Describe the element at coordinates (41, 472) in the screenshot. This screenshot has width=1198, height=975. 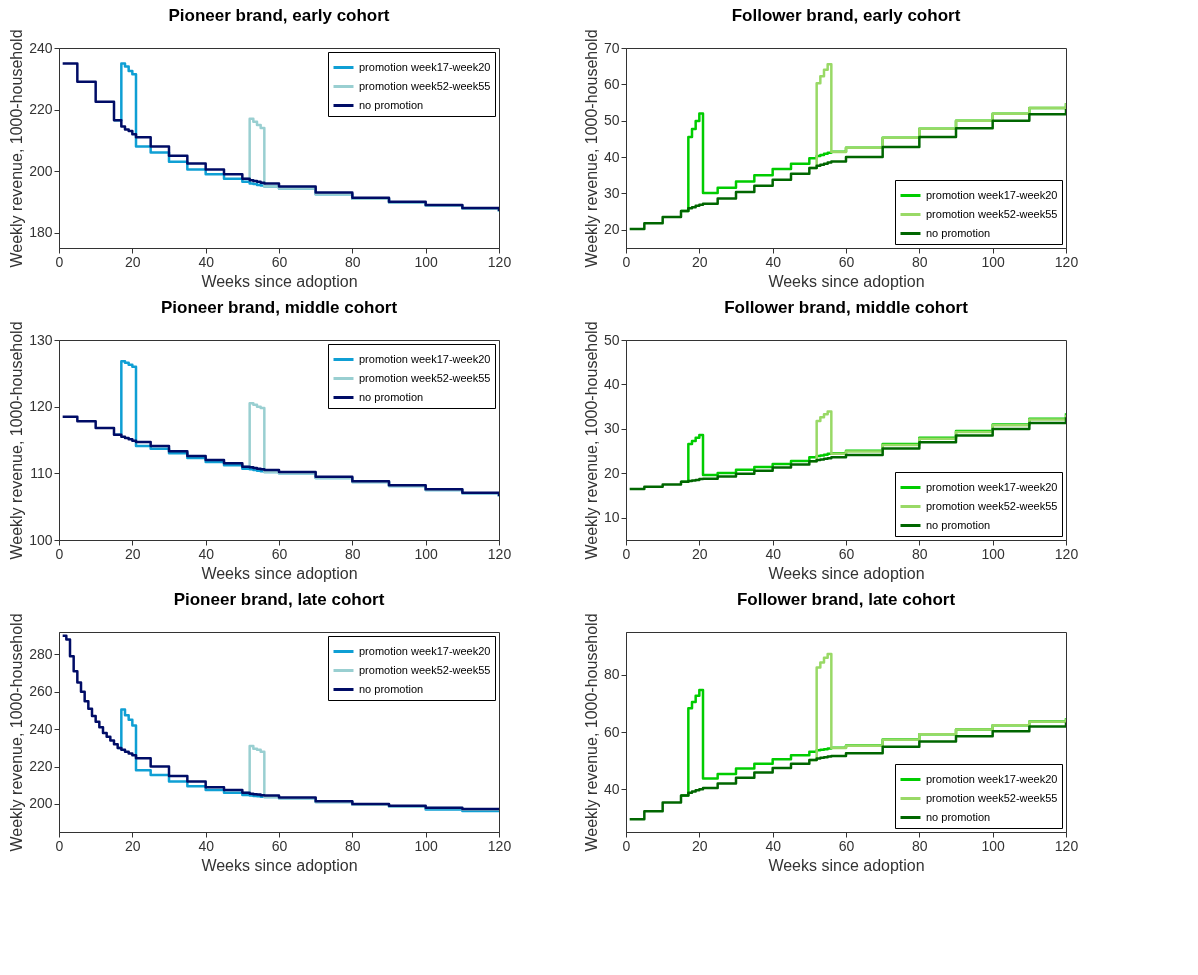
I see `y-tick-label: 110` at that location.